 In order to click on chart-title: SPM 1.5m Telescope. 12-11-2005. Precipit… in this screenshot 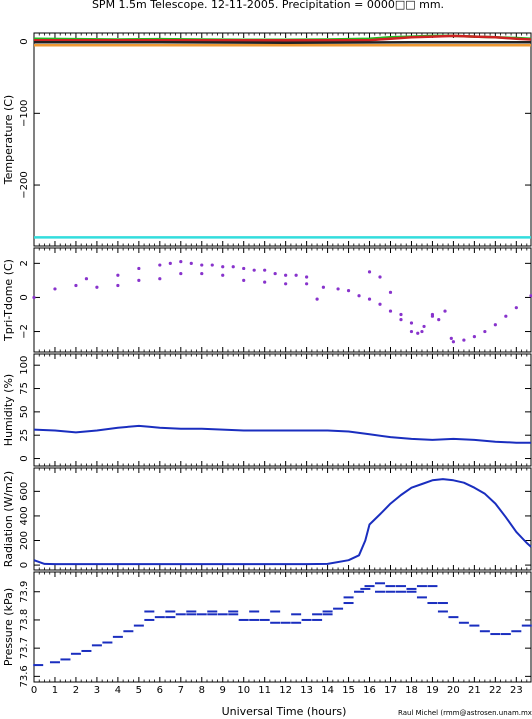, I will do `click(268, 5)`.